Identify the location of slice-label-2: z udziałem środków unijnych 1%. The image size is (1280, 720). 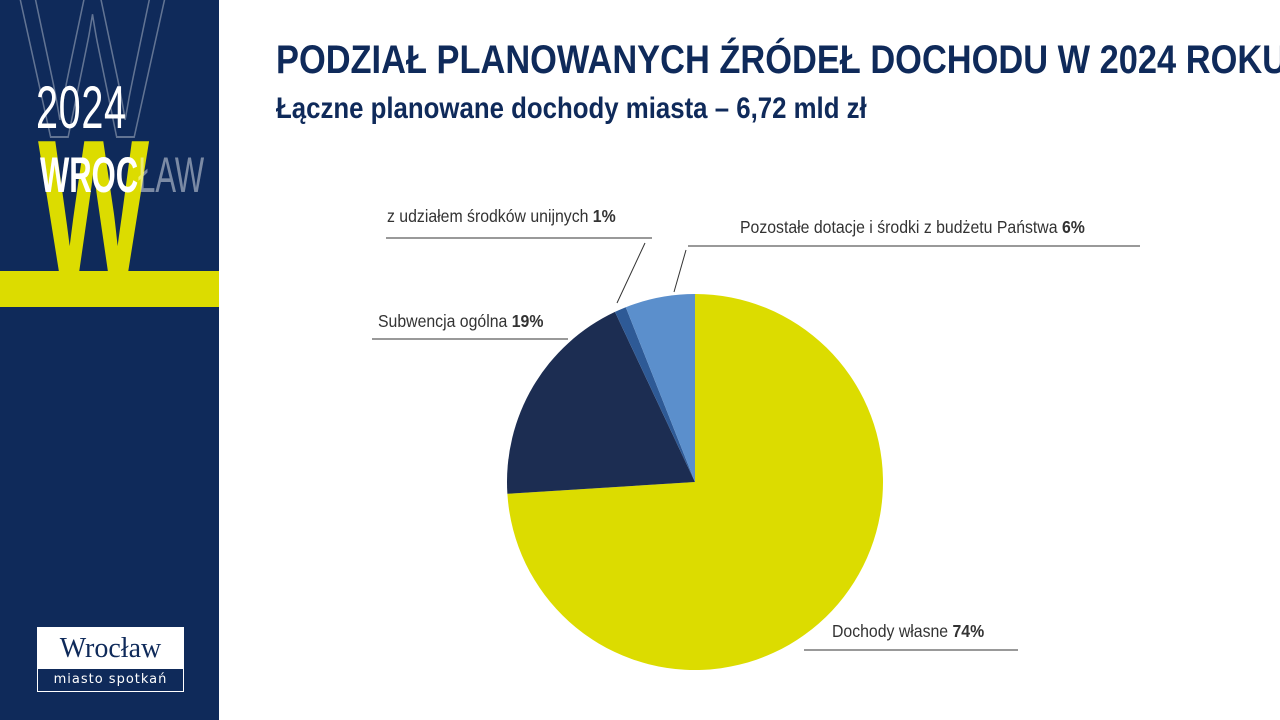
(501, 216).